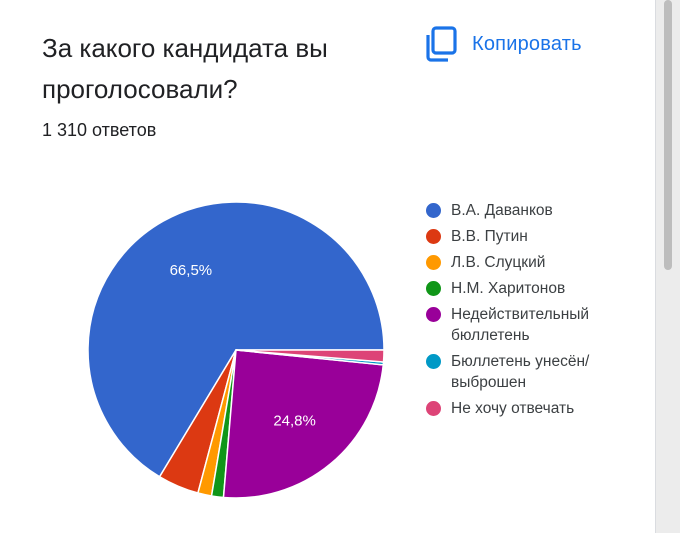 The image size is (680, 533). Describe the element at coordinates (498, 262) in the screenshot. I see `legend-label: Л.В. Слуцкий` at that location.